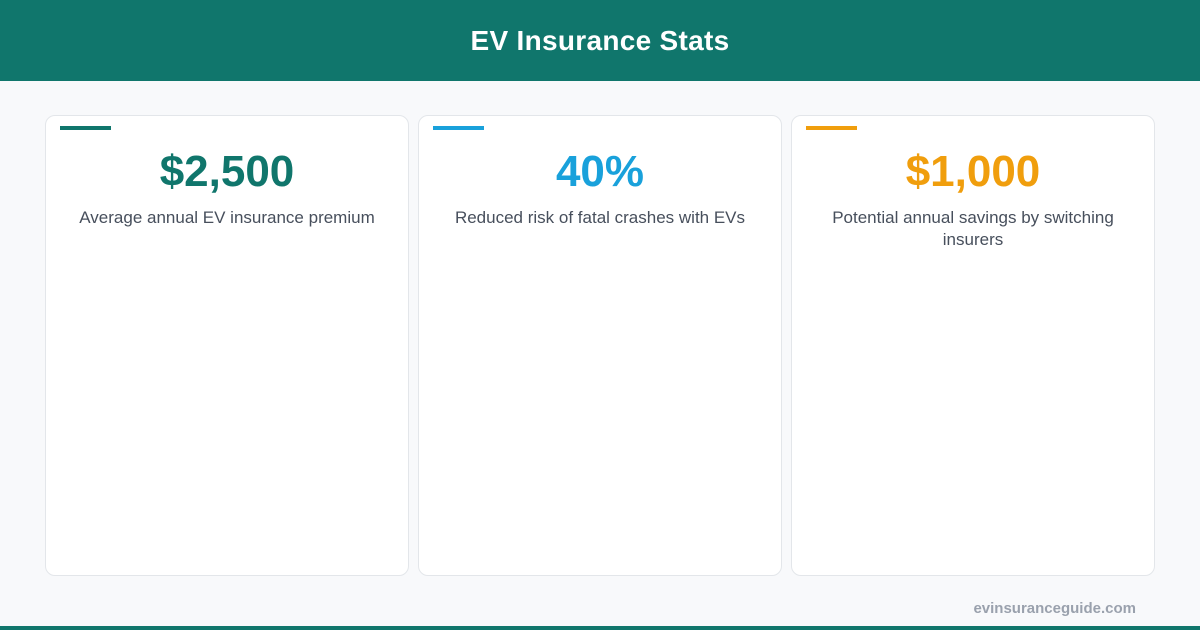 This screenshot has height=630, width=1200. I want to click on header-banner: EV Insurance Stats, so click(600, 40).